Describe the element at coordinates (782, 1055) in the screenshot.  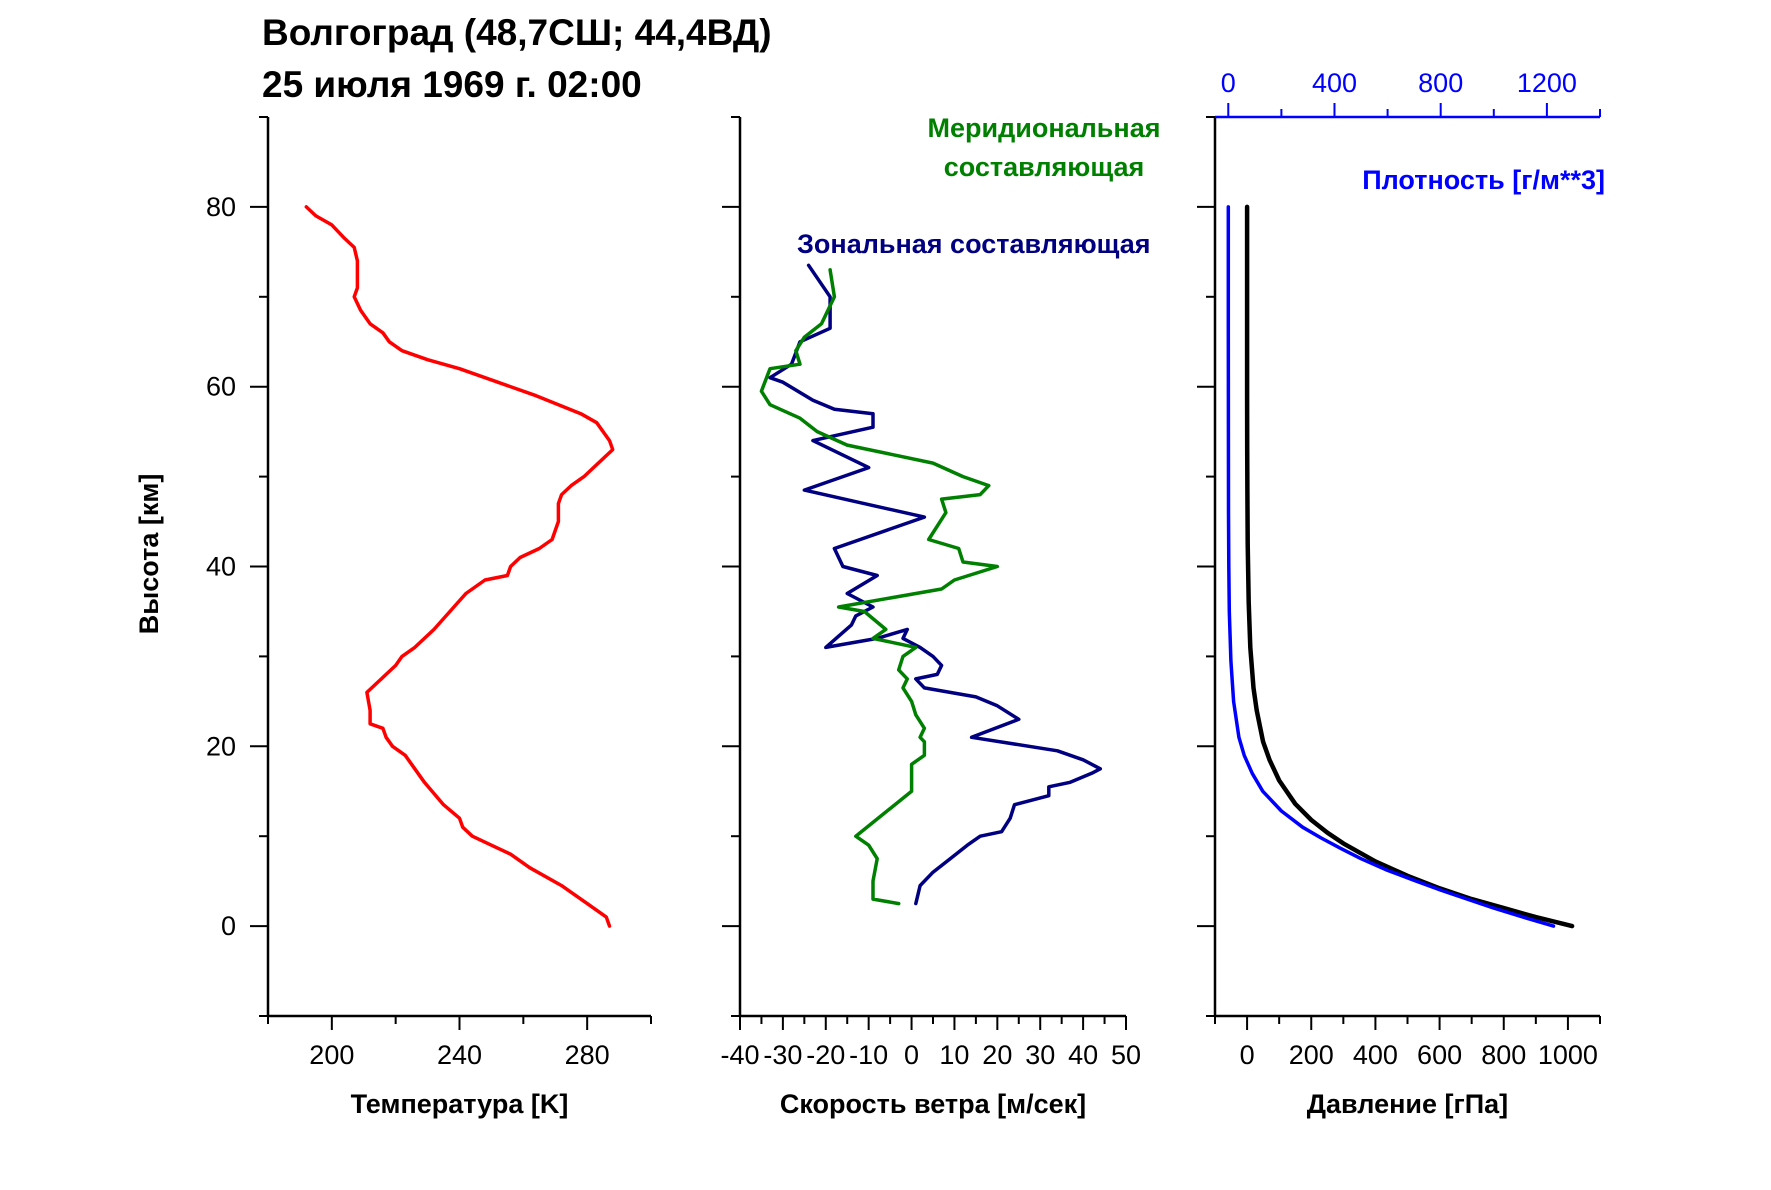
I see `x-tick-label-wind: -30` at that location.